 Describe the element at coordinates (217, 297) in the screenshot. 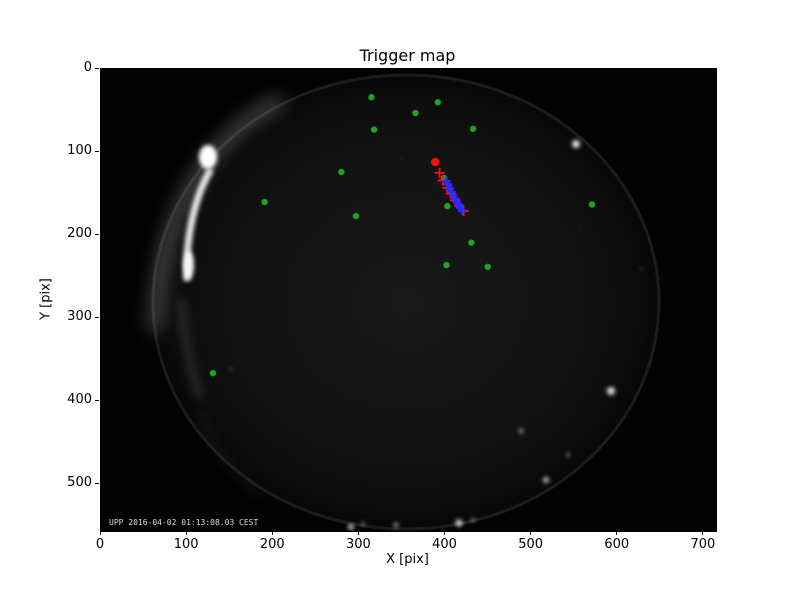

I see `moonlight-arc` at that location.